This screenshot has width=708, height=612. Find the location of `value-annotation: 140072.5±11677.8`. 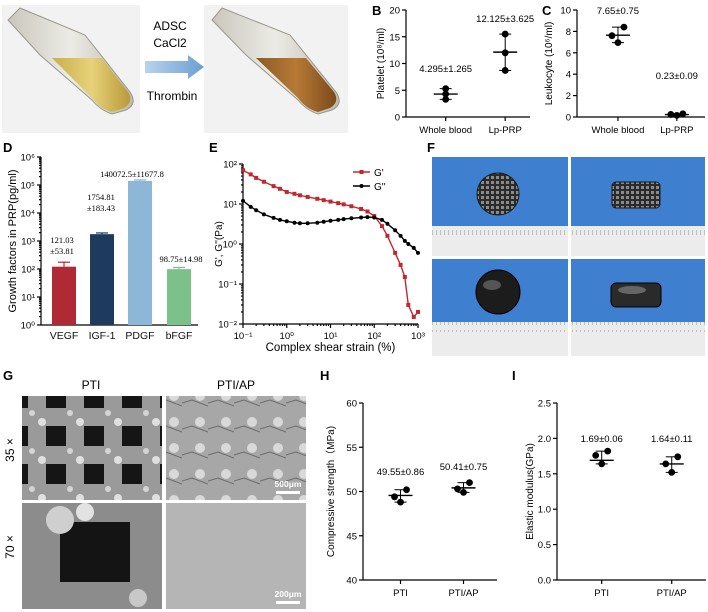

value-annotation: 140072.5±11677.8 is located at coordinates (132, 174).